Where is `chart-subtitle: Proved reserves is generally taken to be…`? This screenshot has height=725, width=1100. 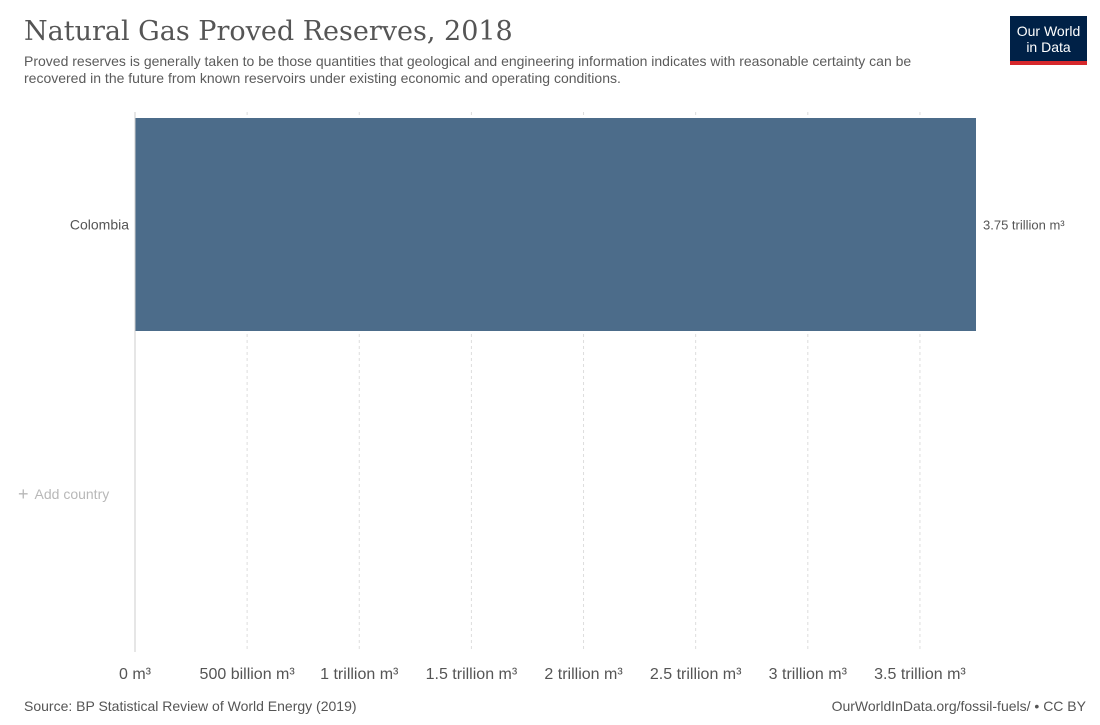
chart-subtitle: Proved reserves is generally taken to be… is located at coordinates (468, 69).